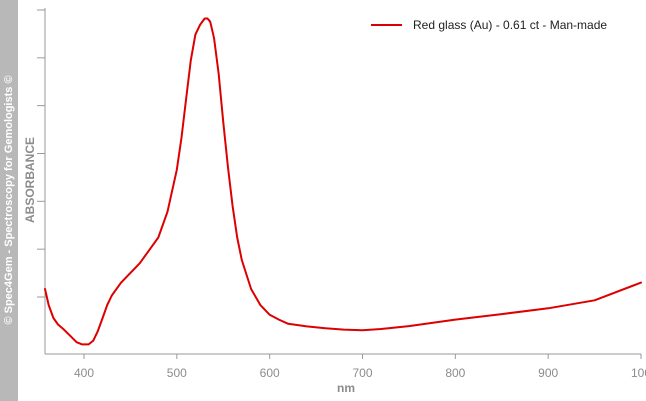  I want to click on legend: Red glass (Au) - 0.61 ct - Man-made, so click(489, 25).